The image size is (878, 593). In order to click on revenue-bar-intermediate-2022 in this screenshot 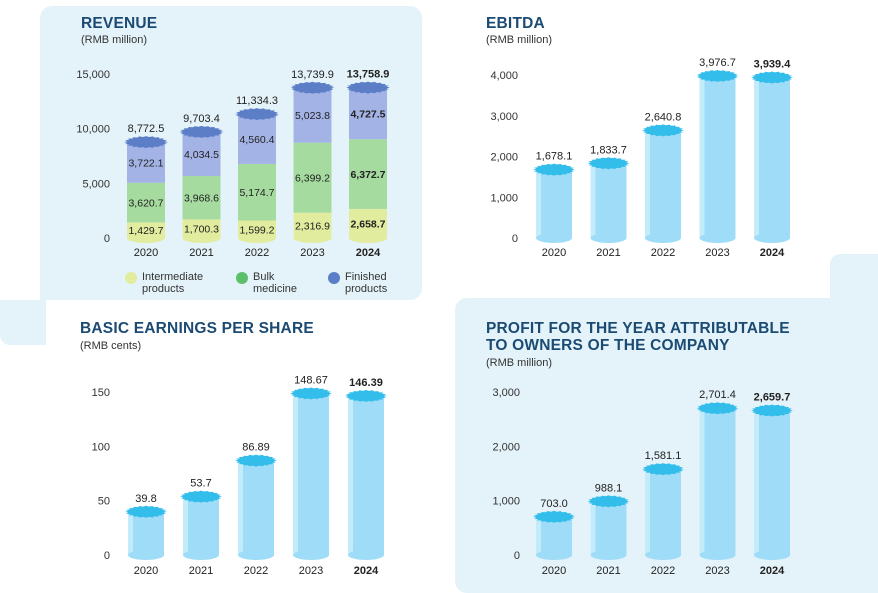, I will do `click(257, 229)`.